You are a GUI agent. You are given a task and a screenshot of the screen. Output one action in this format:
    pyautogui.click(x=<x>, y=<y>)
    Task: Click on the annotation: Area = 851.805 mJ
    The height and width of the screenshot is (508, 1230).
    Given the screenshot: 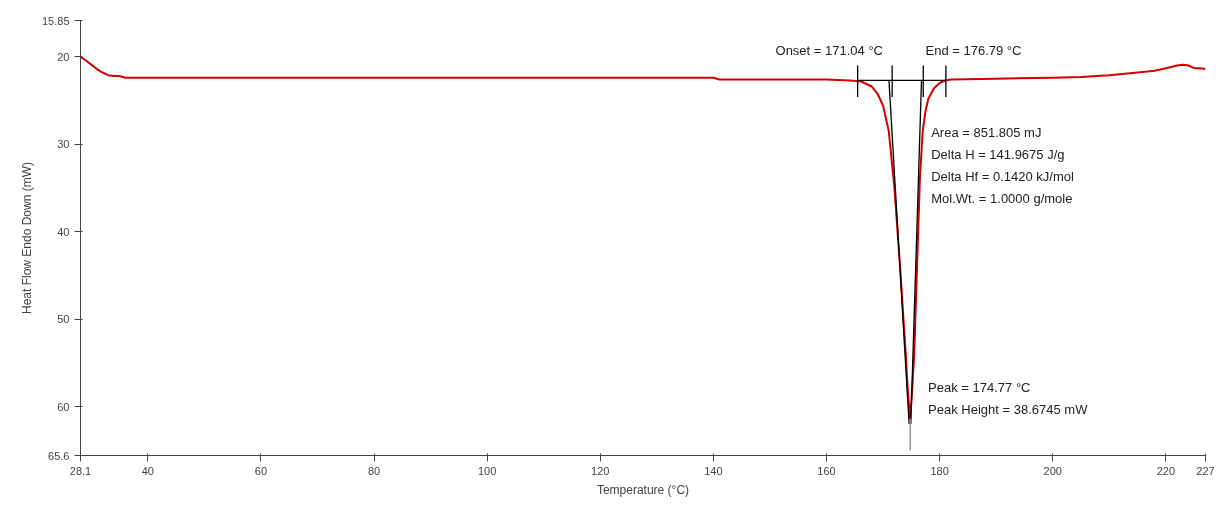 What is the action you would take?
    pyautogui.click(x=986, y=132)
    